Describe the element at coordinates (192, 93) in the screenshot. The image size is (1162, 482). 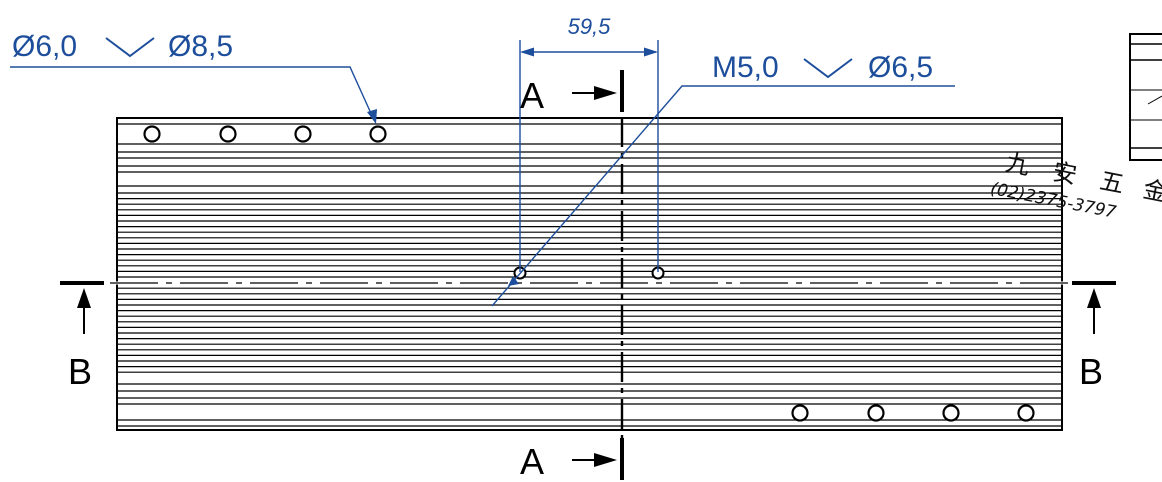
I see `leader-counterbore` at that location.